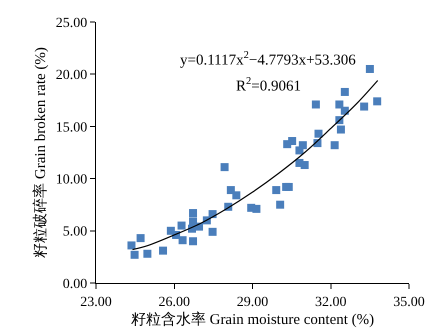  Describe the element at coordinates (72, 128) in the screenshot. I see `y-tick-label: 15.00` at that location.